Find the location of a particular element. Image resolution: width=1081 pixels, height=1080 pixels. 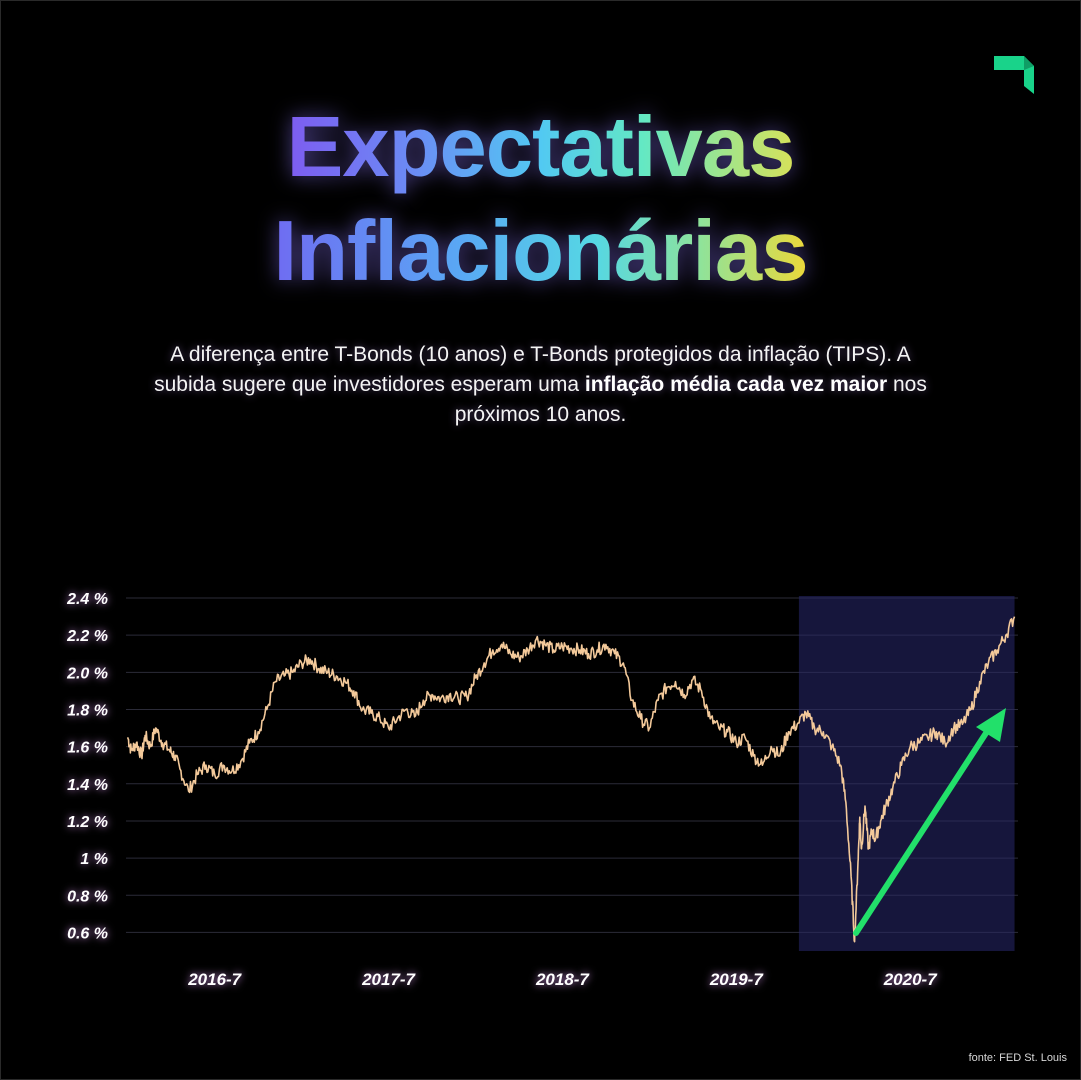

trend-arrow-icon is located at coordinates (929, 822).